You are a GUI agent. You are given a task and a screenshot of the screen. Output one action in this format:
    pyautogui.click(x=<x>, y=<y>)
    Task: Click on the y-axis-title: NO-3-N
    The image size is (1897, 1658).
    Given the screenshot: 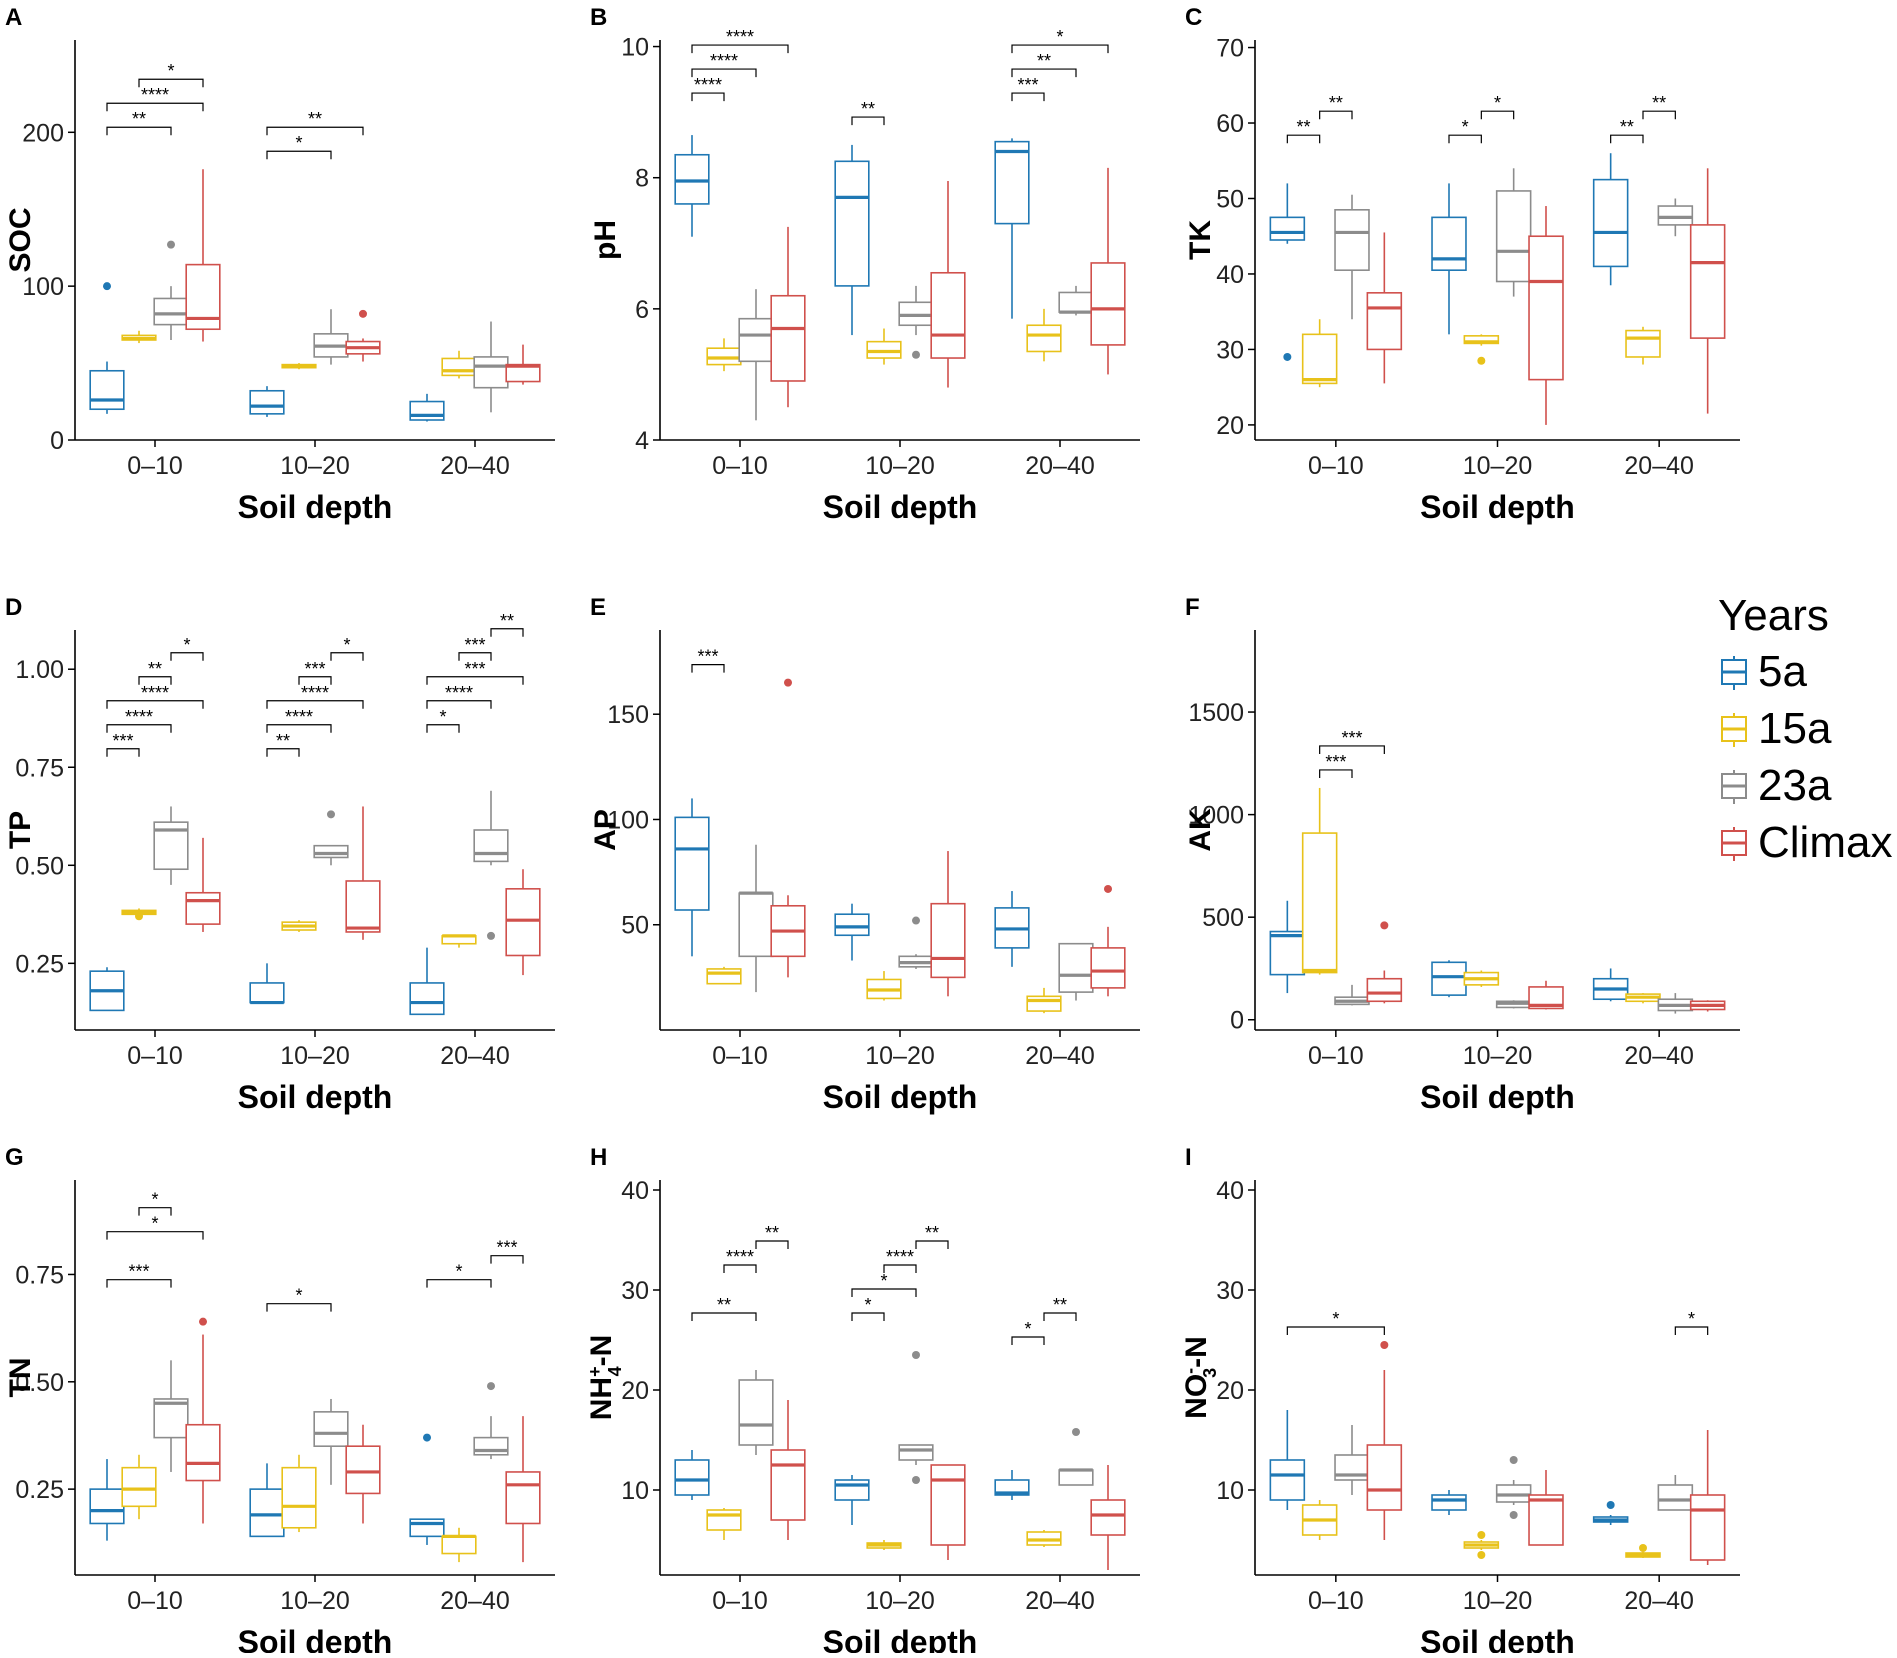 What is the action you would take?
    pyautogui.click(x=1200, y=1377)
    